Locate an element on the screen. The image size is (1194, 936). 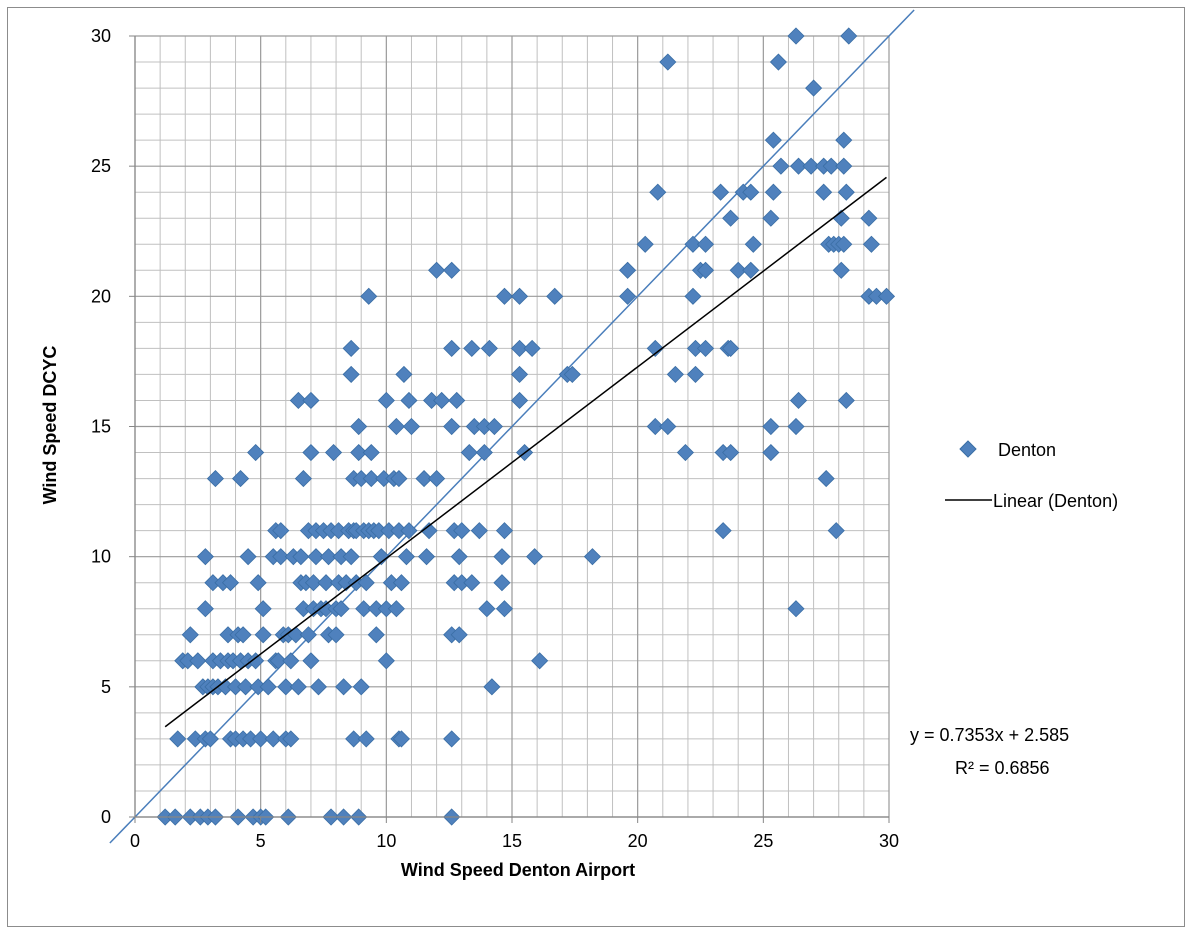
x-tick-label: 15 is located at coordinates (512, 841).